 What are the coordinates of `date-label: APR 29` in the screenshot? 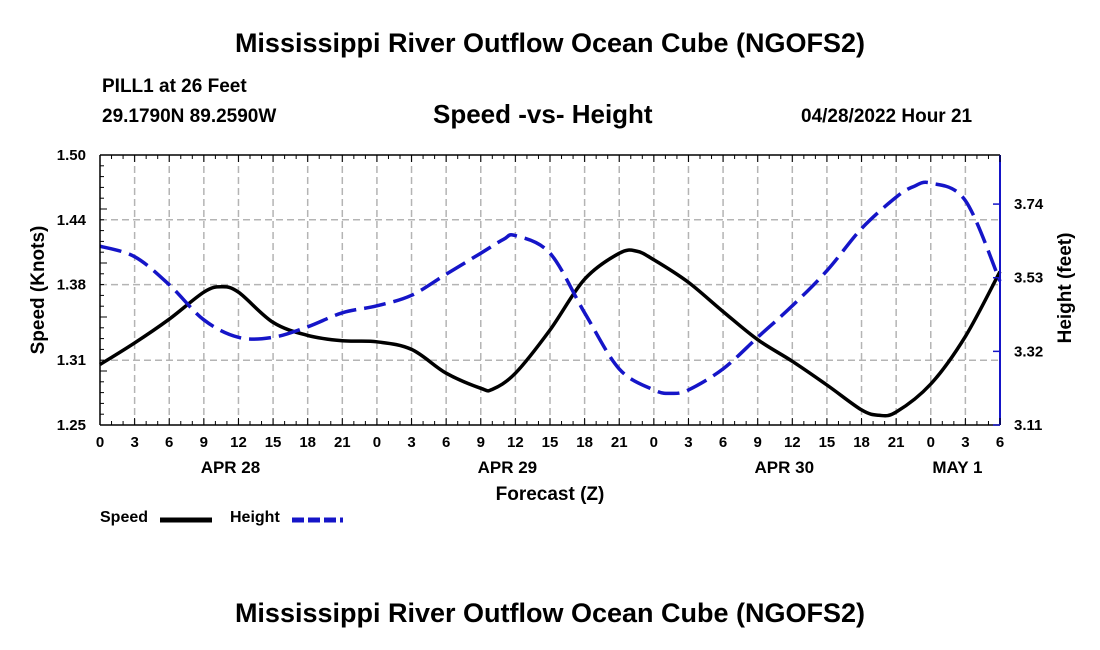 It's located at (508, 467).